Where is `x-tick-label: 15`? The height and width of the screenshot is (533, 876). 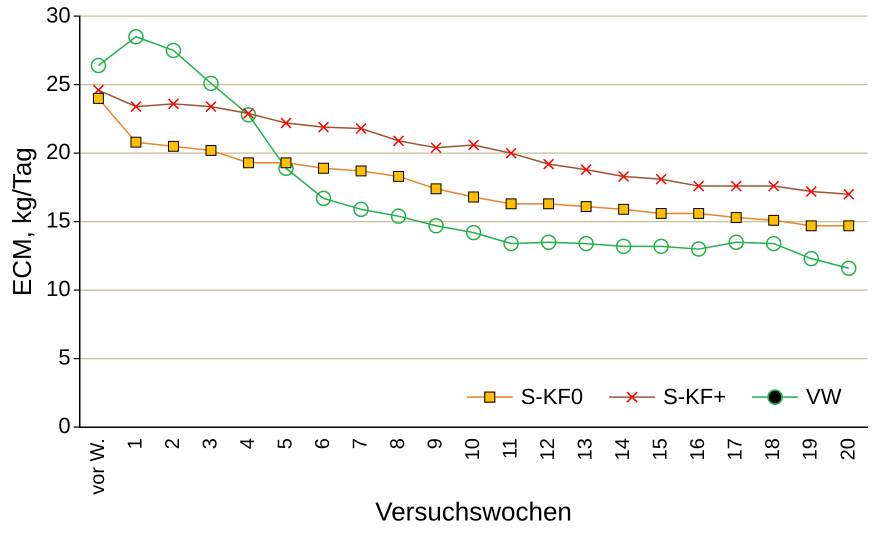 x-tick-label: 15 is located at coordinates (661, 449).